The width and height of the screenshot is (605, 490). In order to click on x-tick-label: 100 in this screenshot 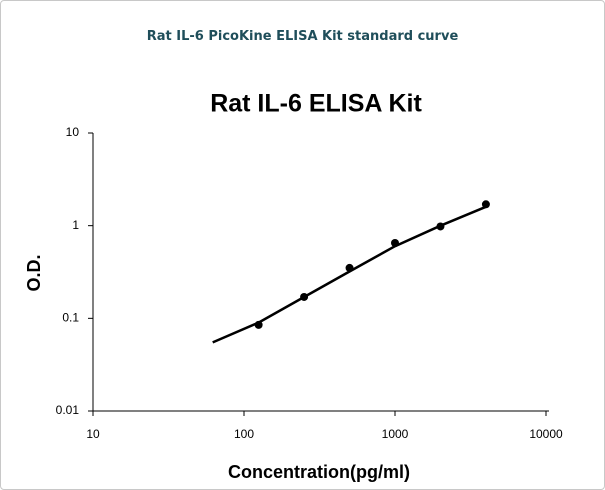, I will do `click(244, 434)`.